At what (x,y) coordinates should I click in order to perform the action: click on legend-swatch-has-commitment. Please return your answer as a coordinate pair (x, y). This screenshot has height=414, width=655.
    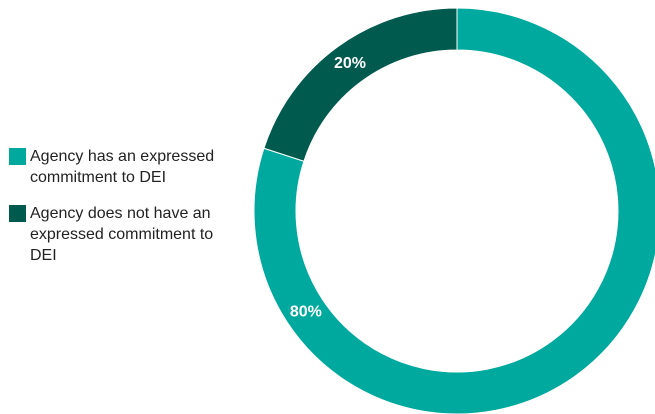
    Looking at the image, I should click on (17, 156).